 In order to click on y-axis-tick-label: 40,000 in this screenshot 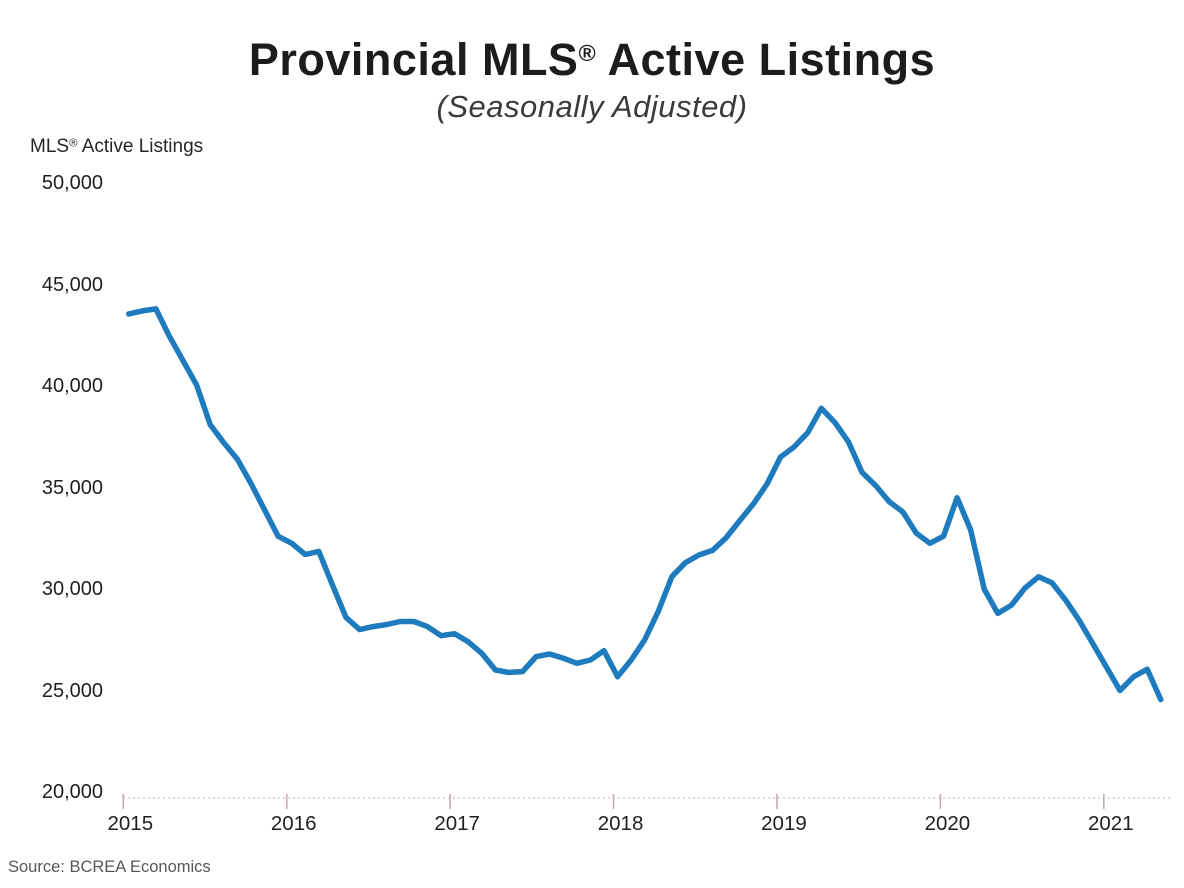, I will do `click(72, 386)`.